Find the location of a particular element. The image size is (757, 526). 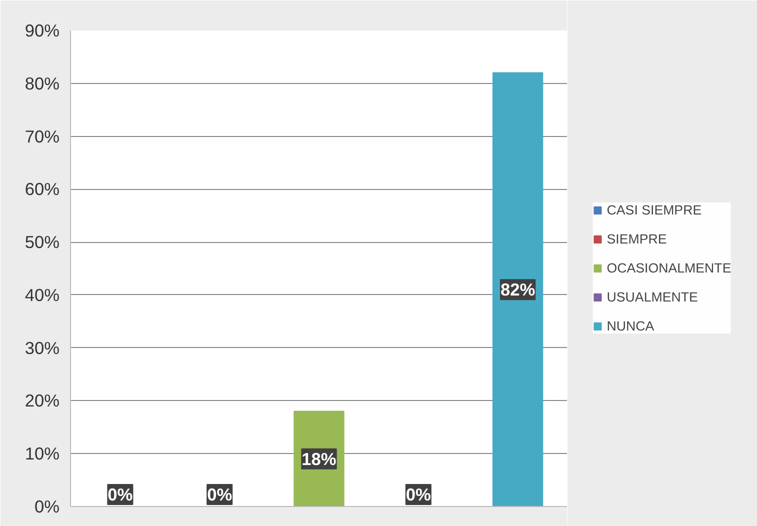

legend-label: OCASIONALMENTE is located at coordinates (669, 268).